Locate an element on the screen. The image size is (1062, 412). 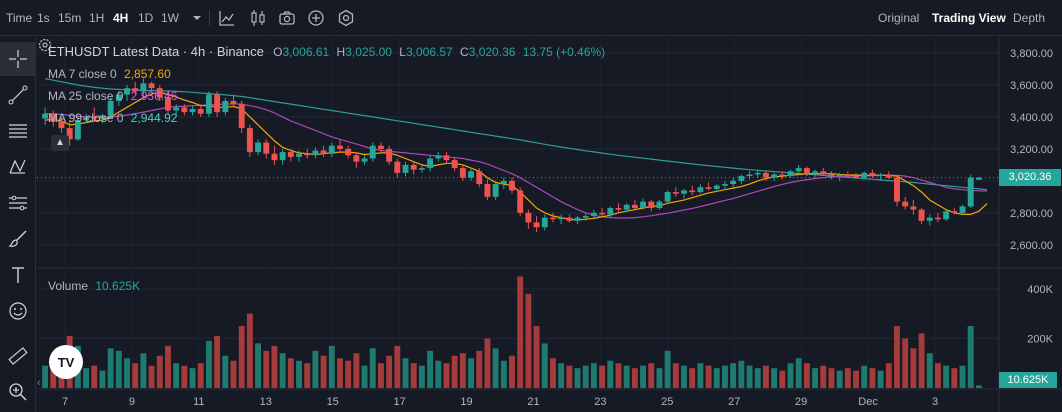
emoji-tool is located at coordinates (18, 311).